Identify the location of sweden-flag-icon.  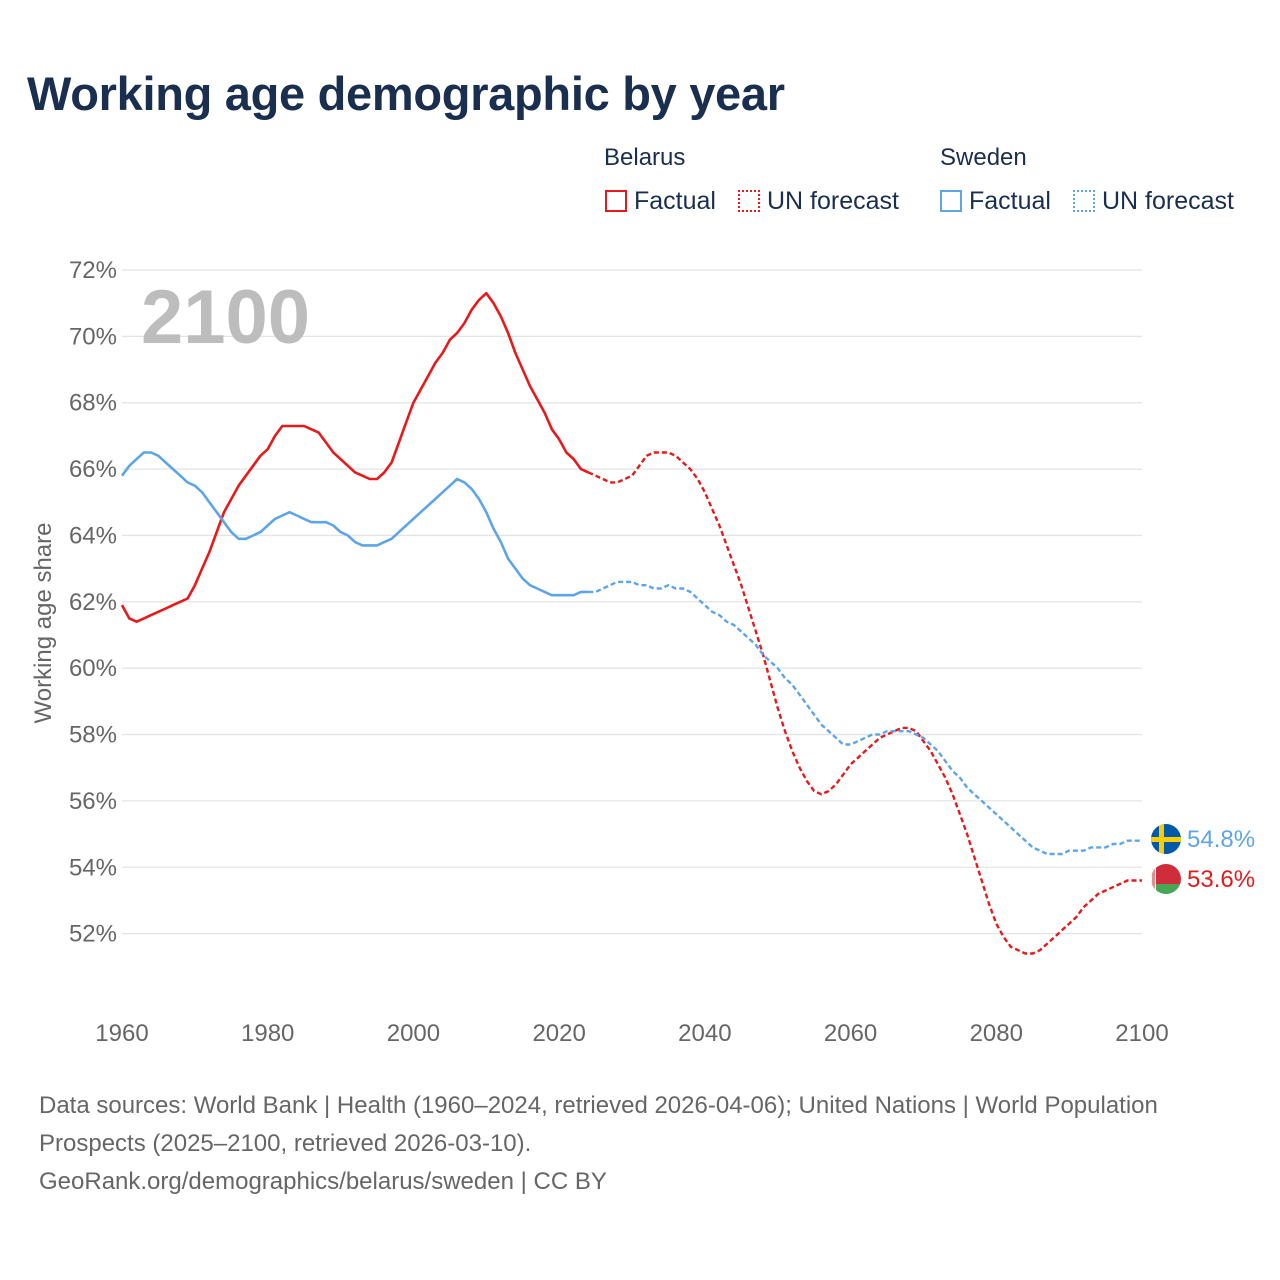
(1166, 839).